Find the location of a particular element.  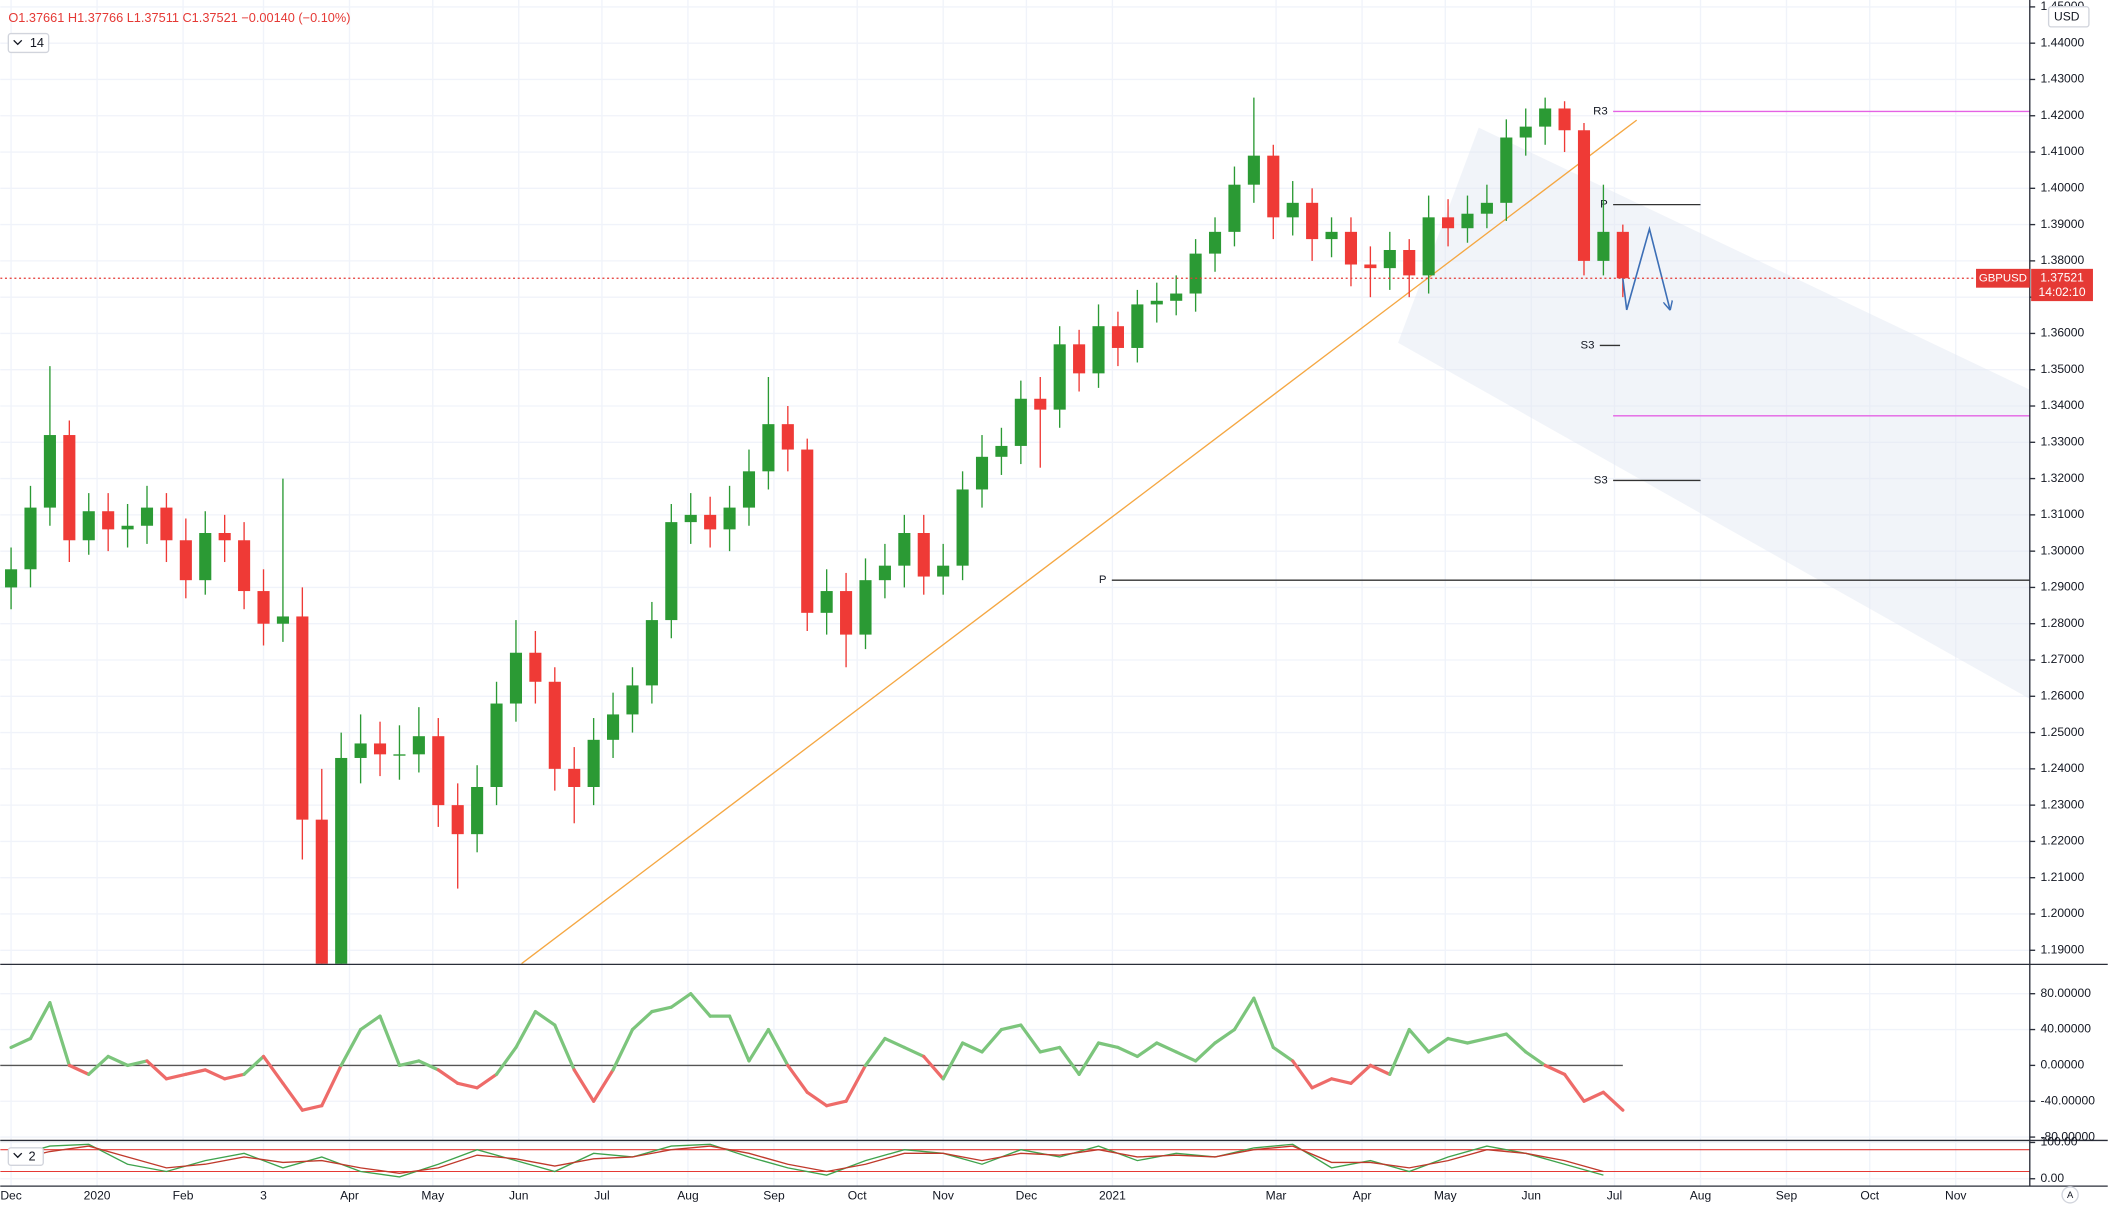

x-tick-label: 2020 is located at coordinates (97, 1195).